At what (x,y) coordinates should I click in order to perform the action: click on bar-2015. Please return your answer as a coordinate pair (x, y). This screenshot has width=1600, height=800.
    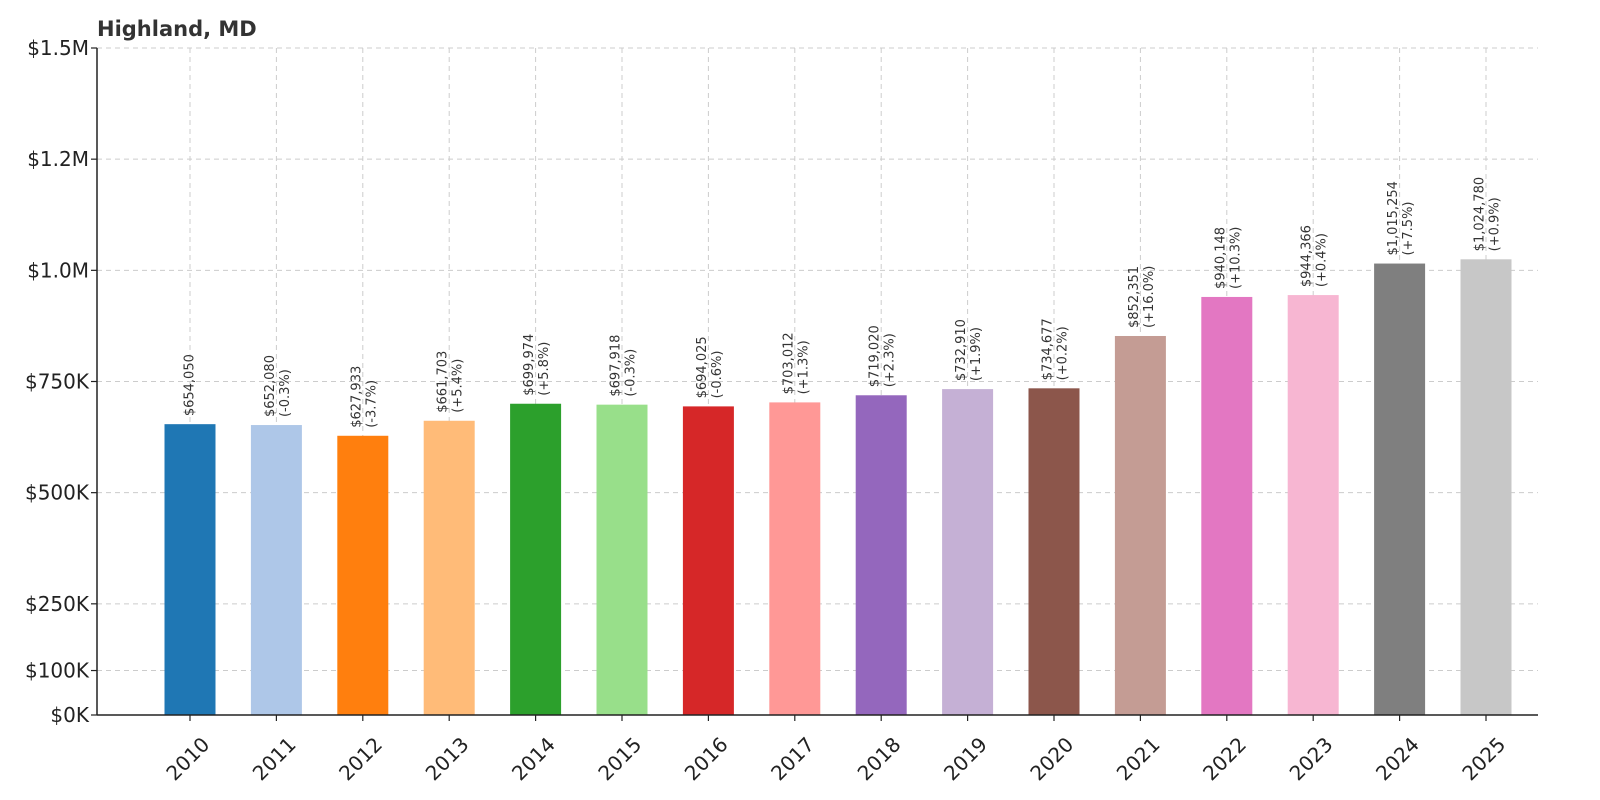
    Looking at the image, I should click on (622, 559).